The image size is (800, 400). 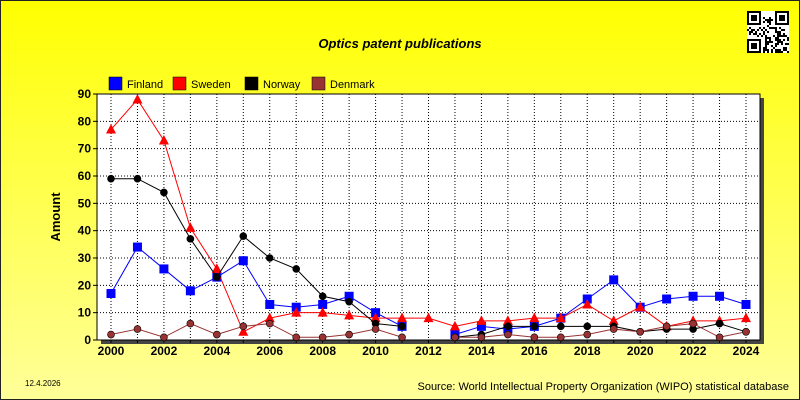 I want to click on y-tick-label: 40, so click(x=85, y=231).